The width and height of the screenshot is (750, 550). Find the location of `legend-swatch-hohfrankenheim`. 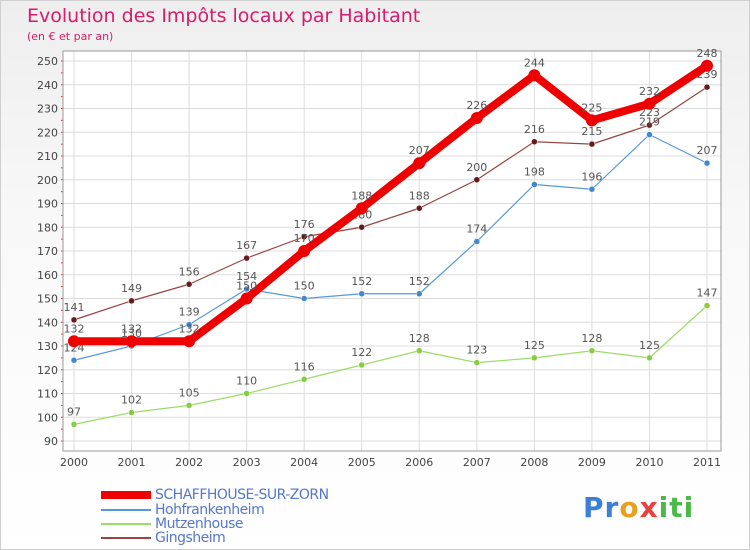

legend-swatch-hohfrankenheim is located at coordinates (126, 510).